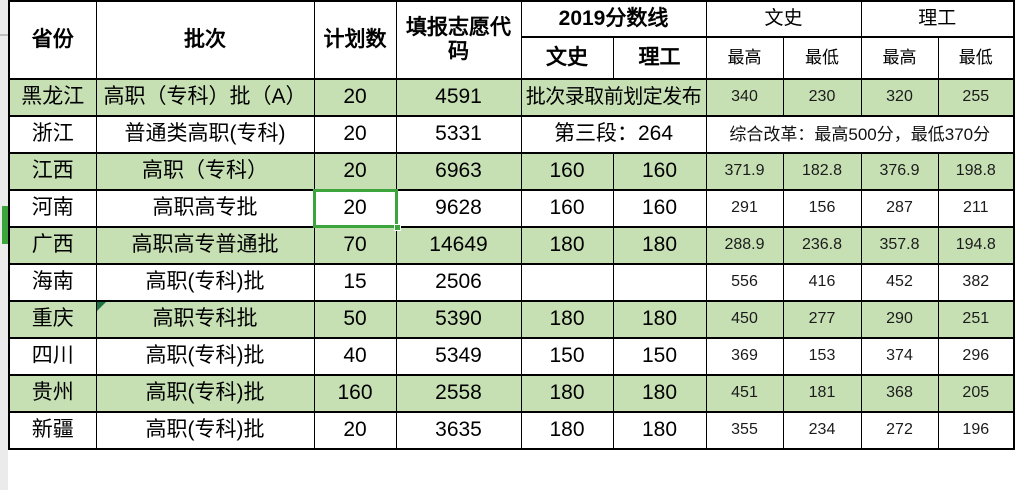 The height and width of the screenshot is (490, 1015). What do you see at coordinates (458, 97) in the screenshot?
I see `cell-code: 4591` at bounding box center [458, 97].